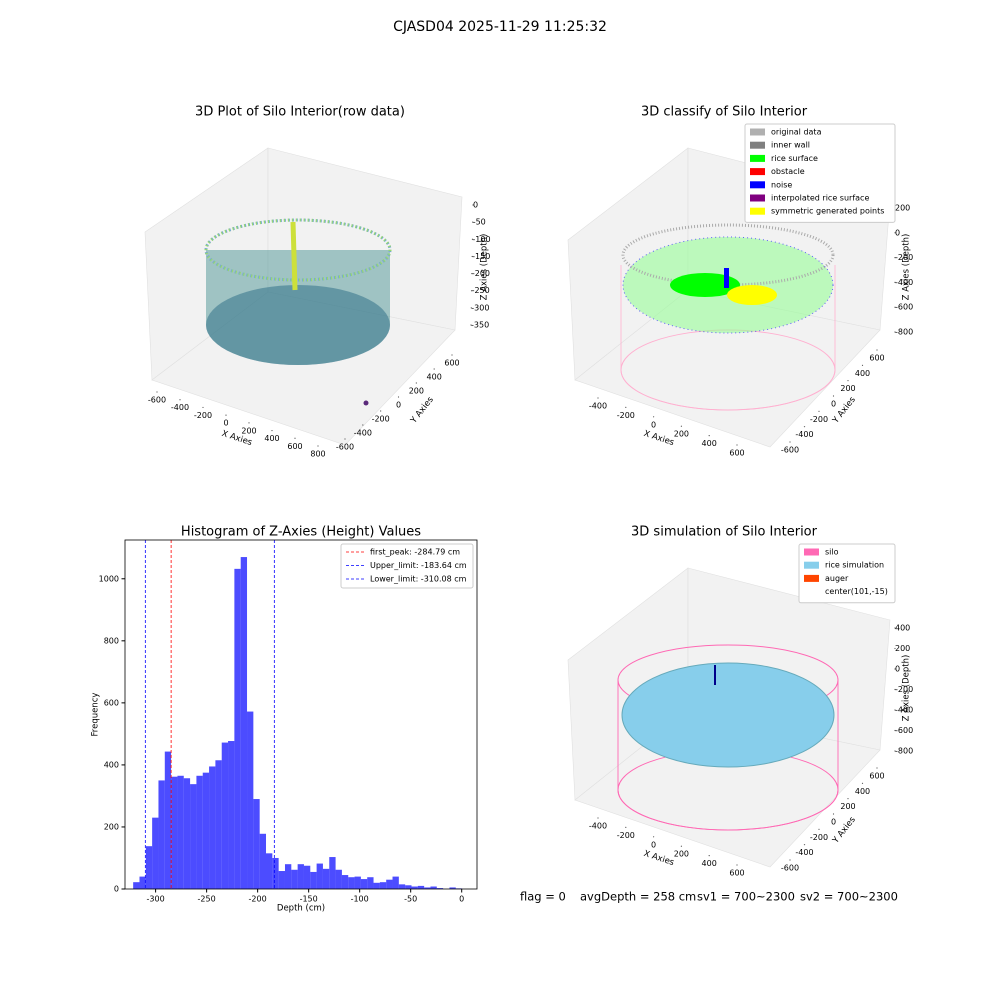 Image resolution: width=1000 pixels, height=1000 pixels. Describe the element at coordinates (788, 171) in the screenshot. I see `legend-label: obstacle` at that location.